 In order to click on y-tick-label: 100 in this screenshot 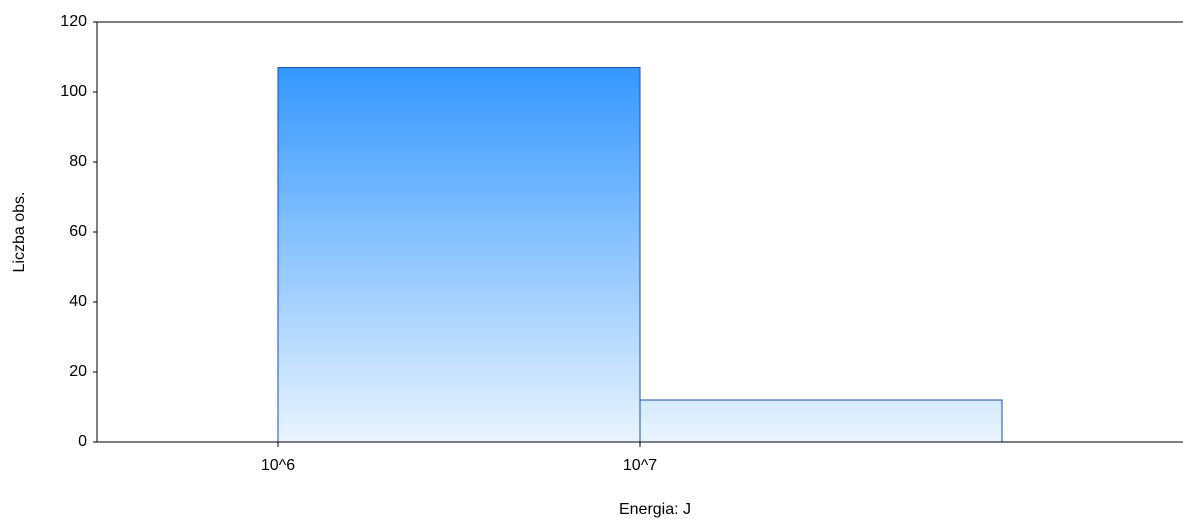, I will do `click(73, 91)`.